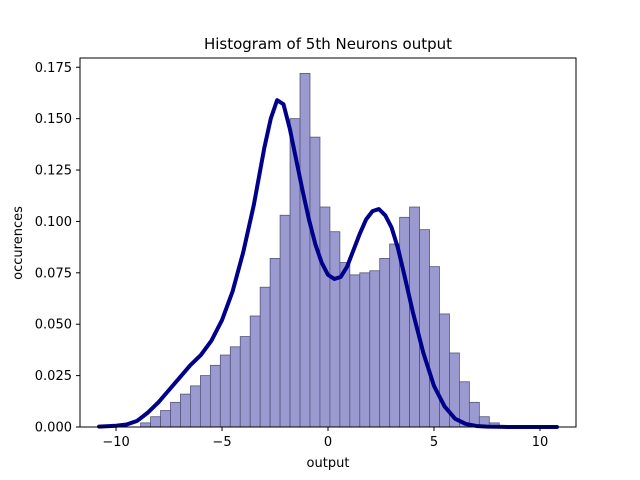 This screenshot has height=480, width=640. I want to click on x-tick-label: 0, so click(328, 442).